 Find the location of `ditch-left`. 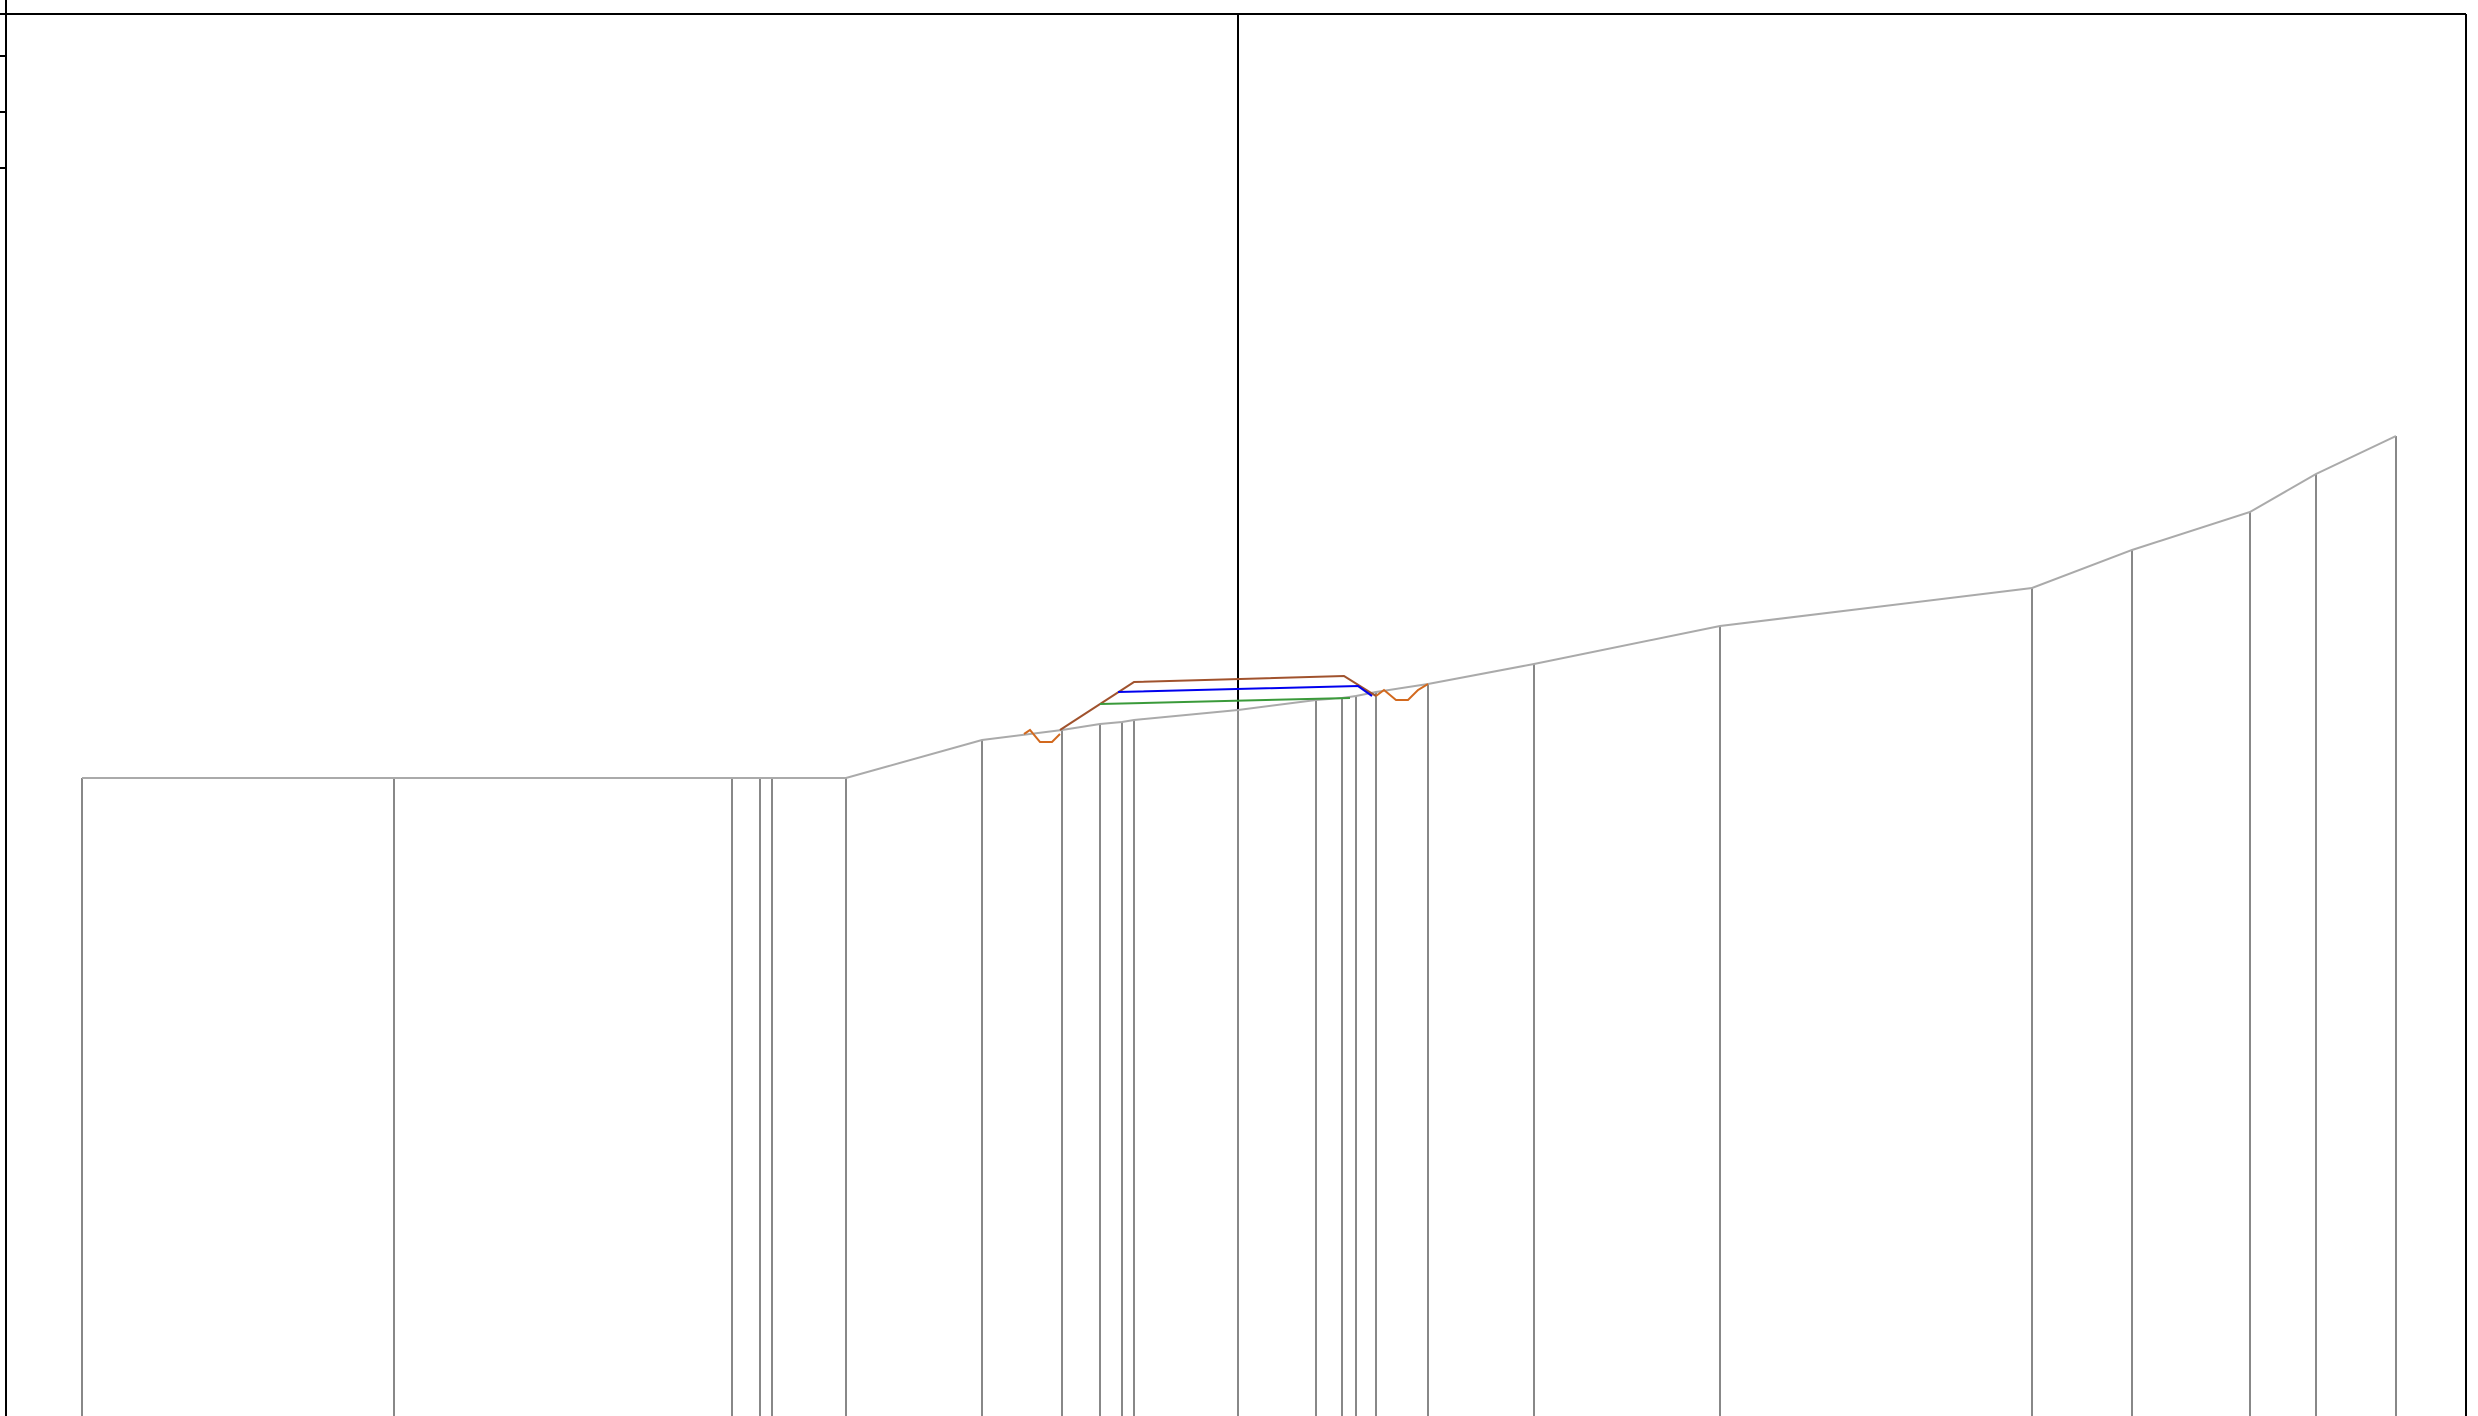

ditch-left is located at coordinates (1042, 735).